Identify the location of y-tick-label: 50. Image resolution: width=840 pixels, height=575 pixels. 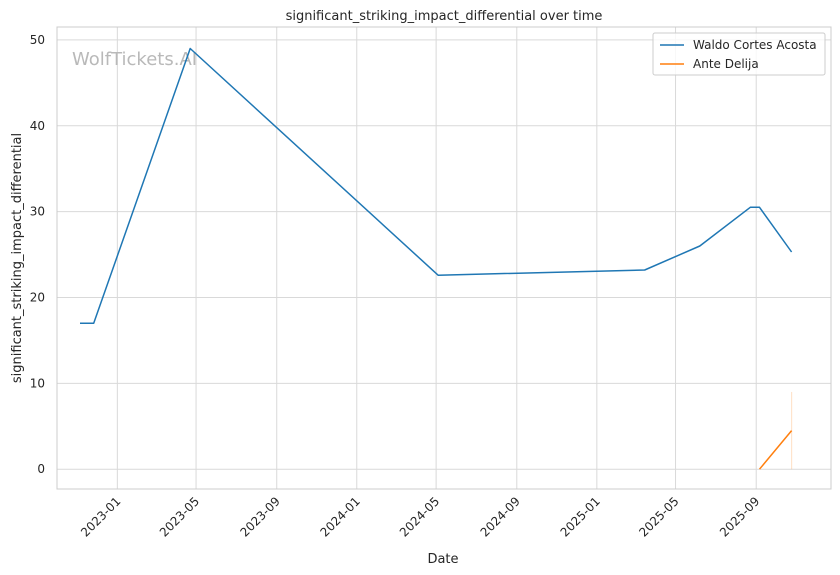
(37, 40).